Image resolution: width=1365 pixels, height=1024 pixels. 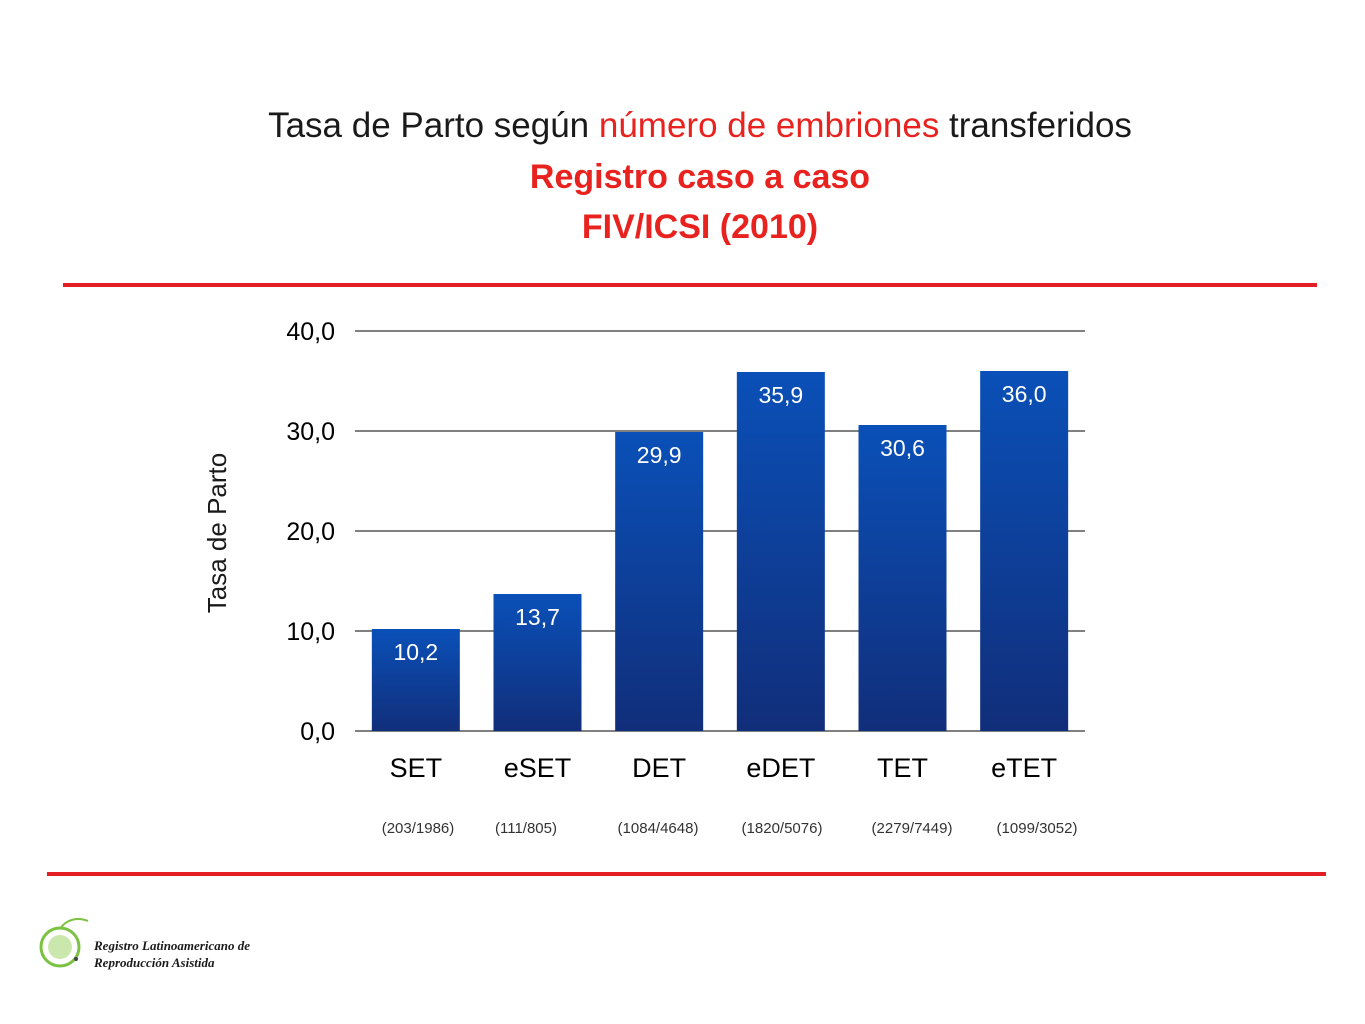 What do you see at coordinates (538, 768) in the screenshot?
I see `x-category-label: eSET` at bounding box center [538, 768].